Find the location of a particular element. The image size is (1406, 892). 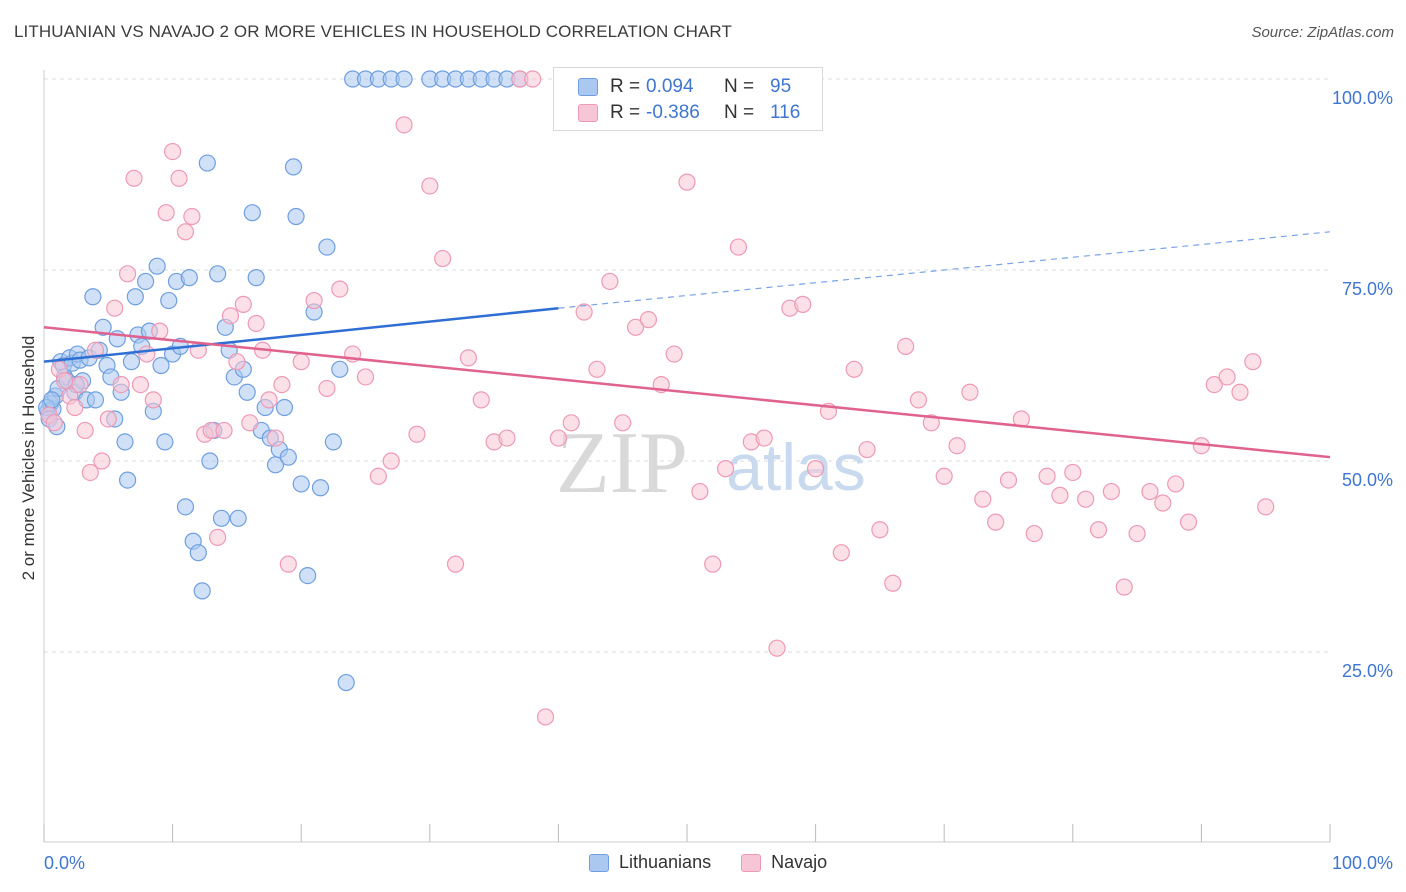

navajo-legend-swatch is located at coordinates (751, 862).